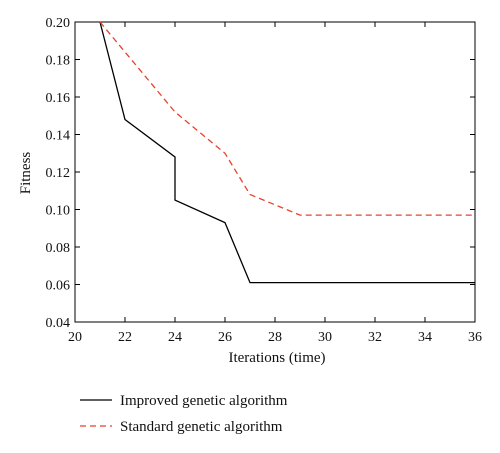 This screenshot has width=500, height=453. Describe the element at coordinates (325, 337) in the screenshot. I see `x-tick-label: 30` at that location.